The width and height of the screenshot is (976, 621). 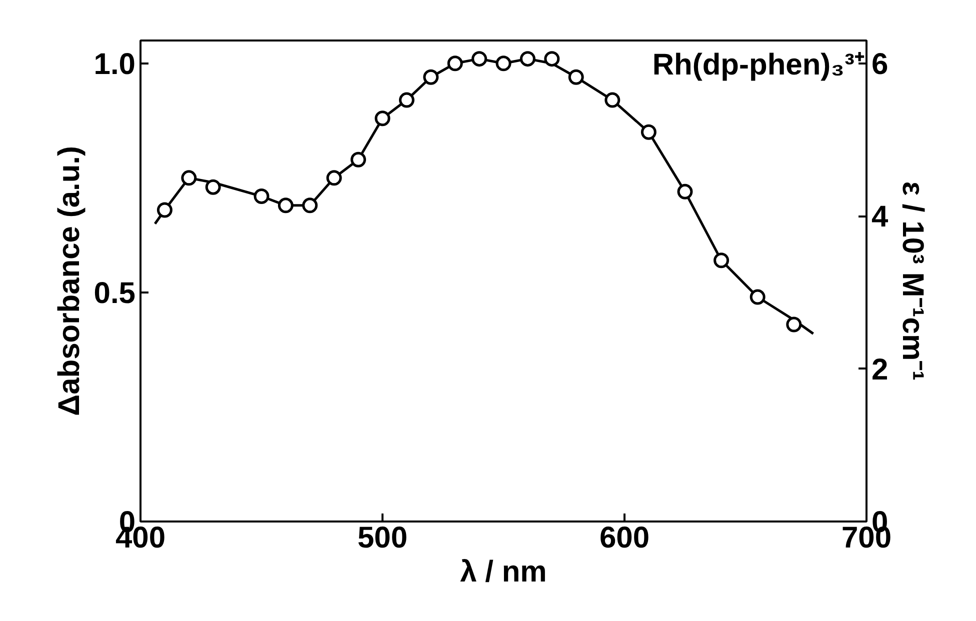 What do you see at coordinates (115, 64) in the screenshot?
I see `y-tick-label: 1.0` at bounding box center [115, 64].